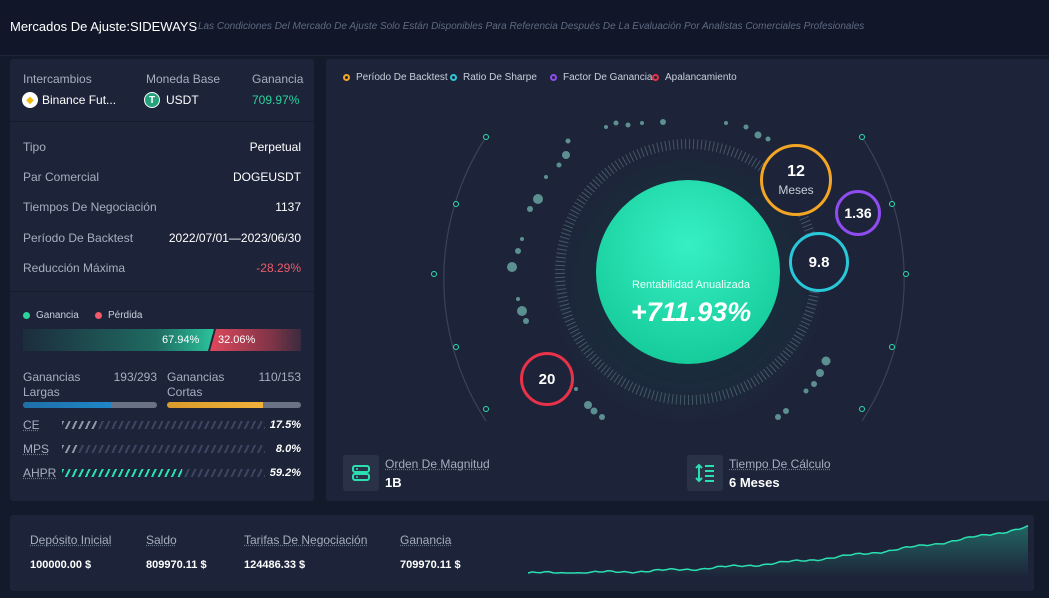  Describe the element at coordinates (196, 384) in the screenshot. I see `short-trades-label: Ganancias Cortas` at that location.